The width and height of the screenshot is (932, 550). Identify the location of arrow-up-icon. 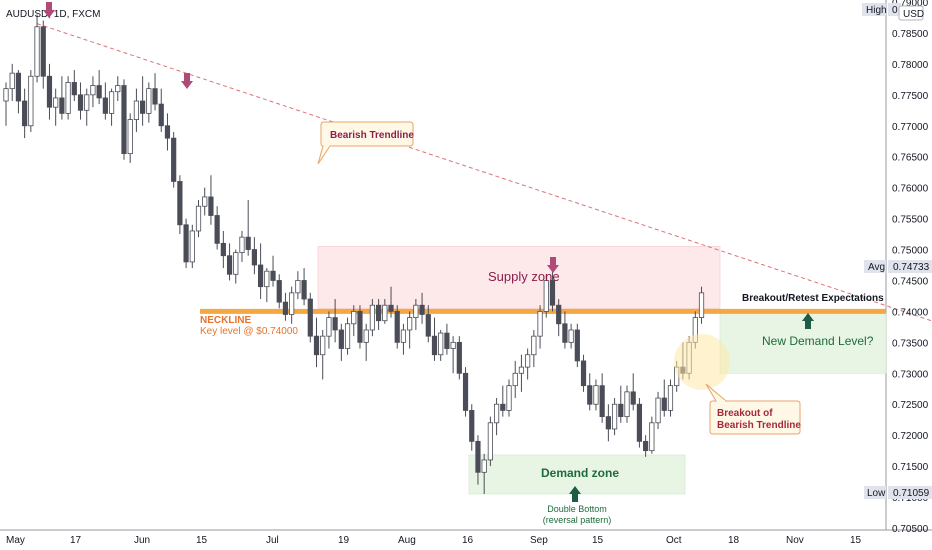
(575, 494).